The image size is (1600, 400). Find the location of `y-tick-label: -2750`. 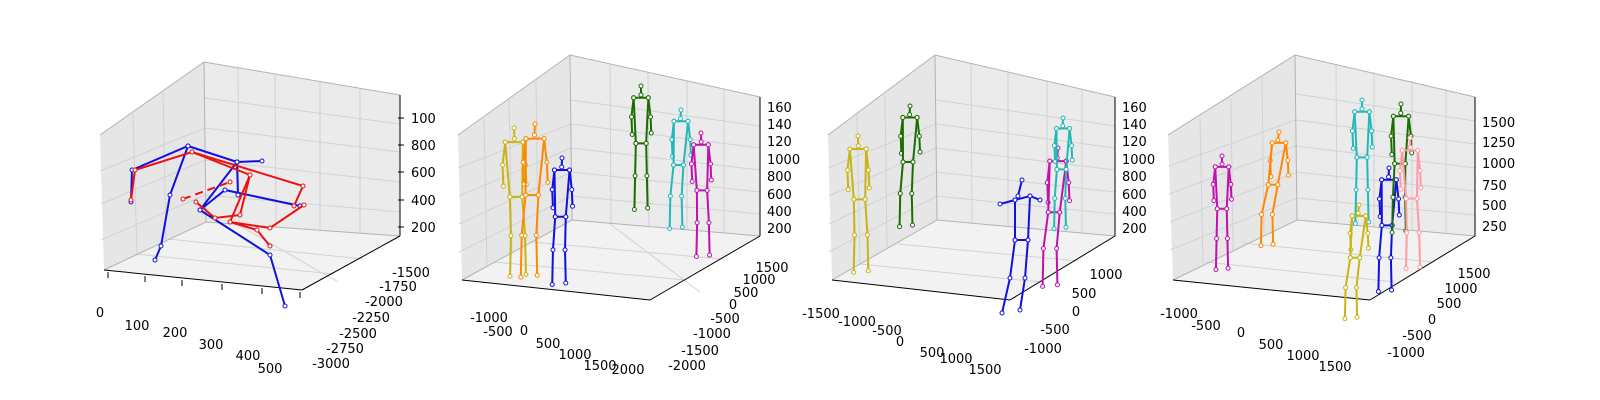

y-tick-label: -2750 is located at coordinates (345, 349).